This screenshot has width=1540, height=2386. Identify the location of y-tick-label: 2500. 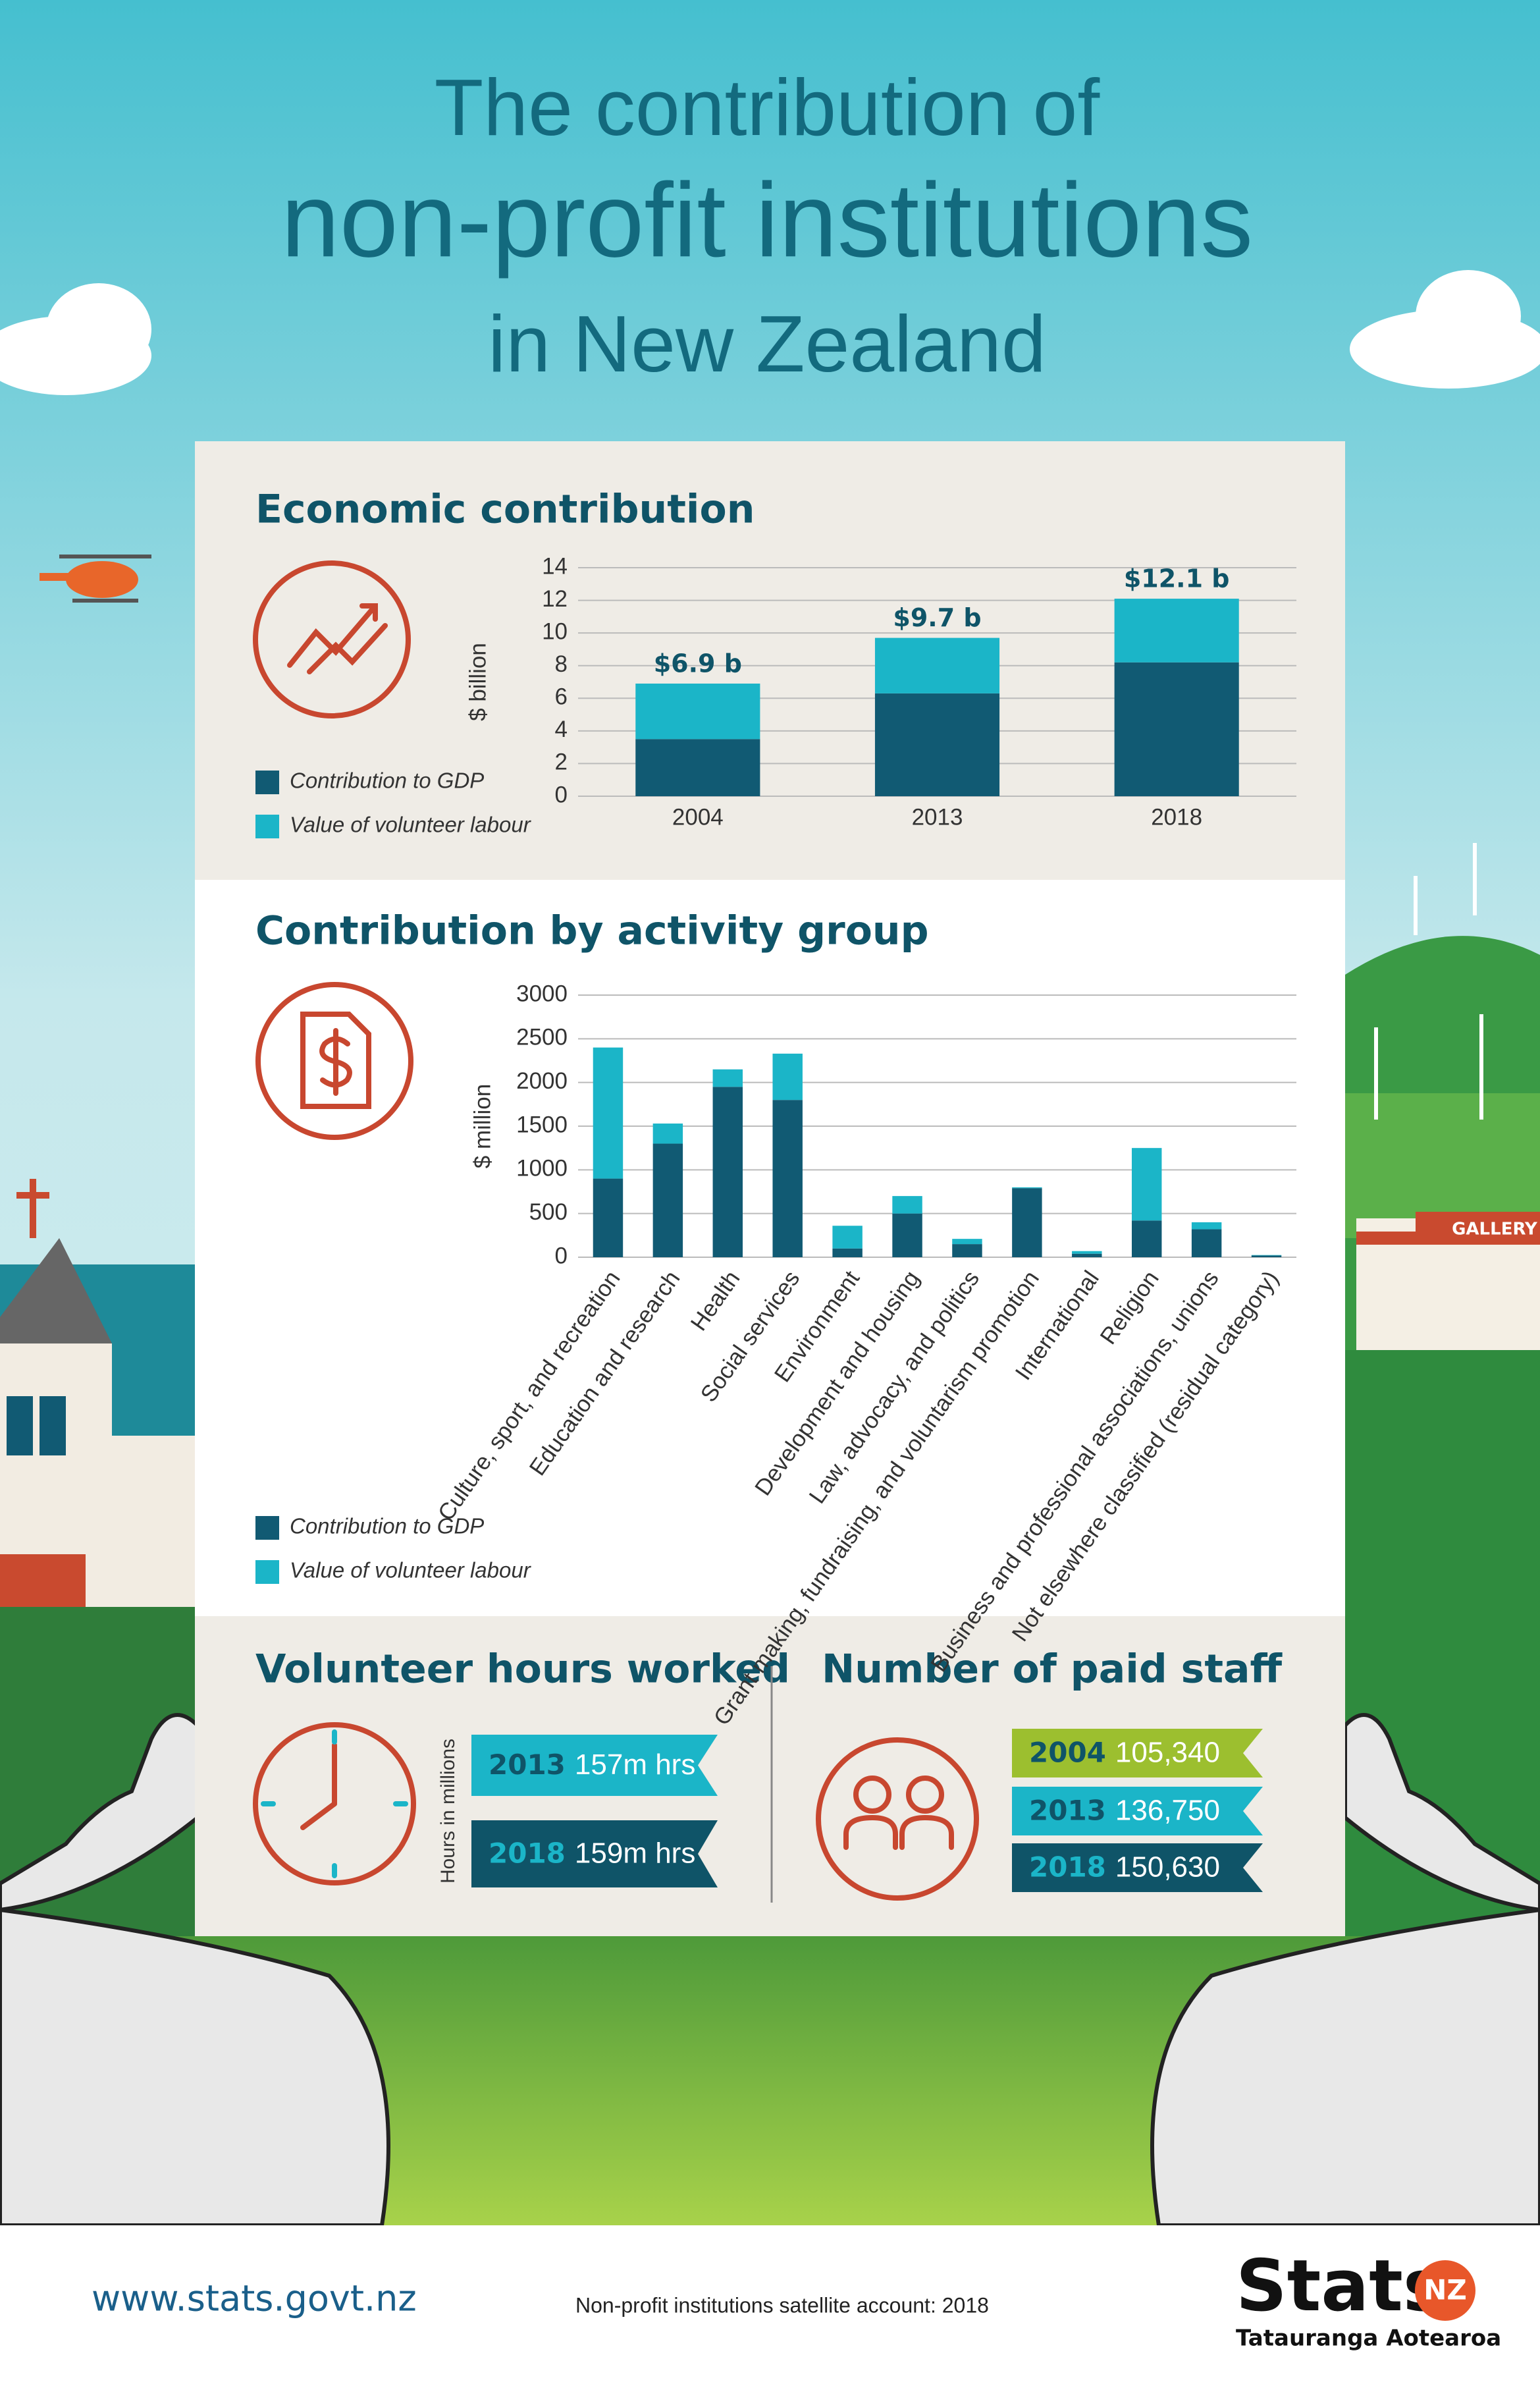
(542, 1037).